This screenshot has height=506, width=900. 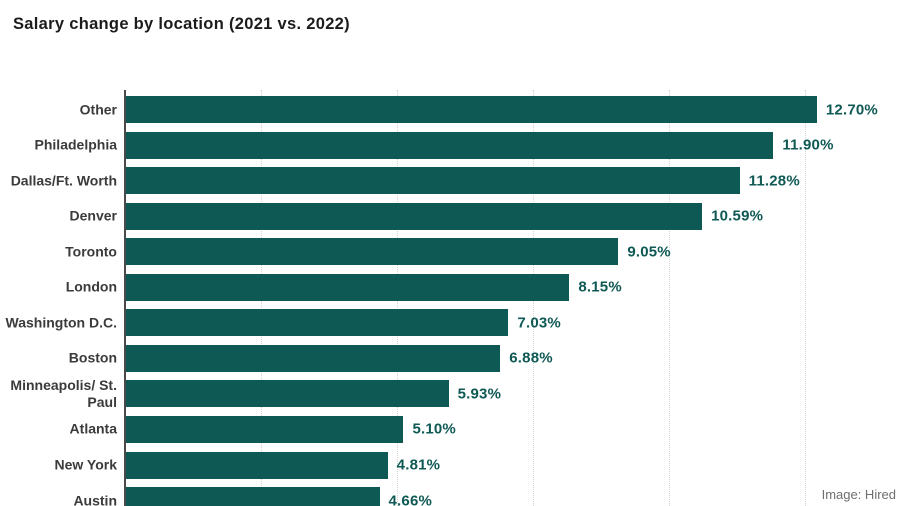 What do you see at coordinates (737, 216) in the screenshot?
I see `value-label-3: 10.59%` at bounding box center [737, 216].